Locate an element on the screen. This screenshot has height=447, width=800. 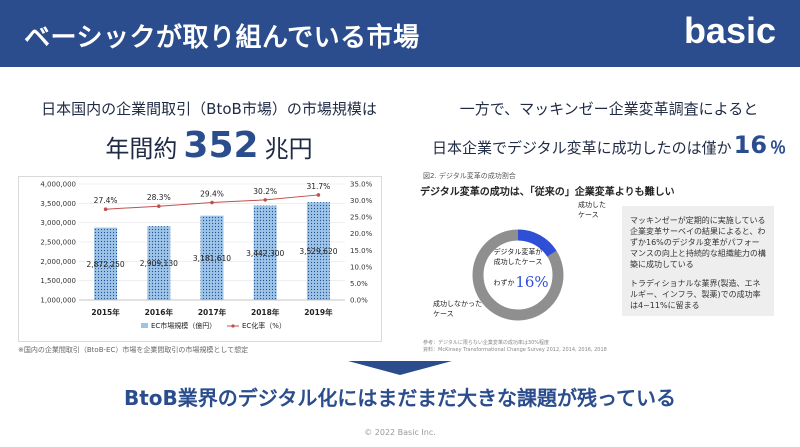
legend-line-marker is located at coordinates (233, 326).